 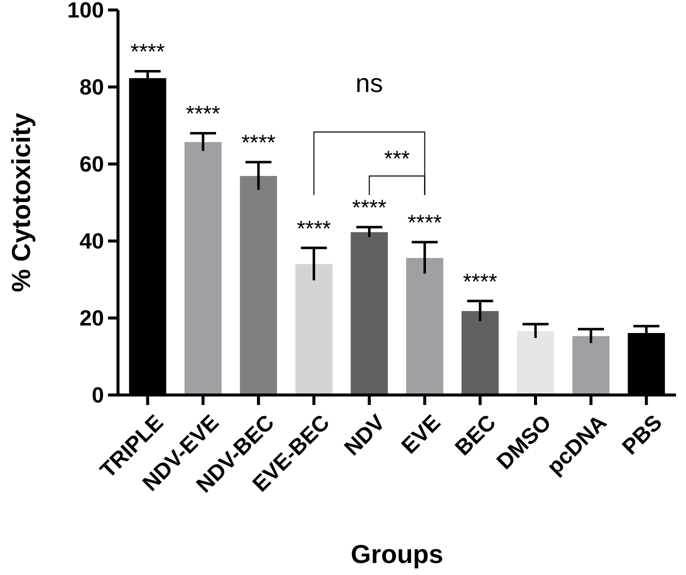 What do you see at coordinates (92, 241) in the screenshot?
I see `y-tick-label: 40` at bounding box center [92, 241].